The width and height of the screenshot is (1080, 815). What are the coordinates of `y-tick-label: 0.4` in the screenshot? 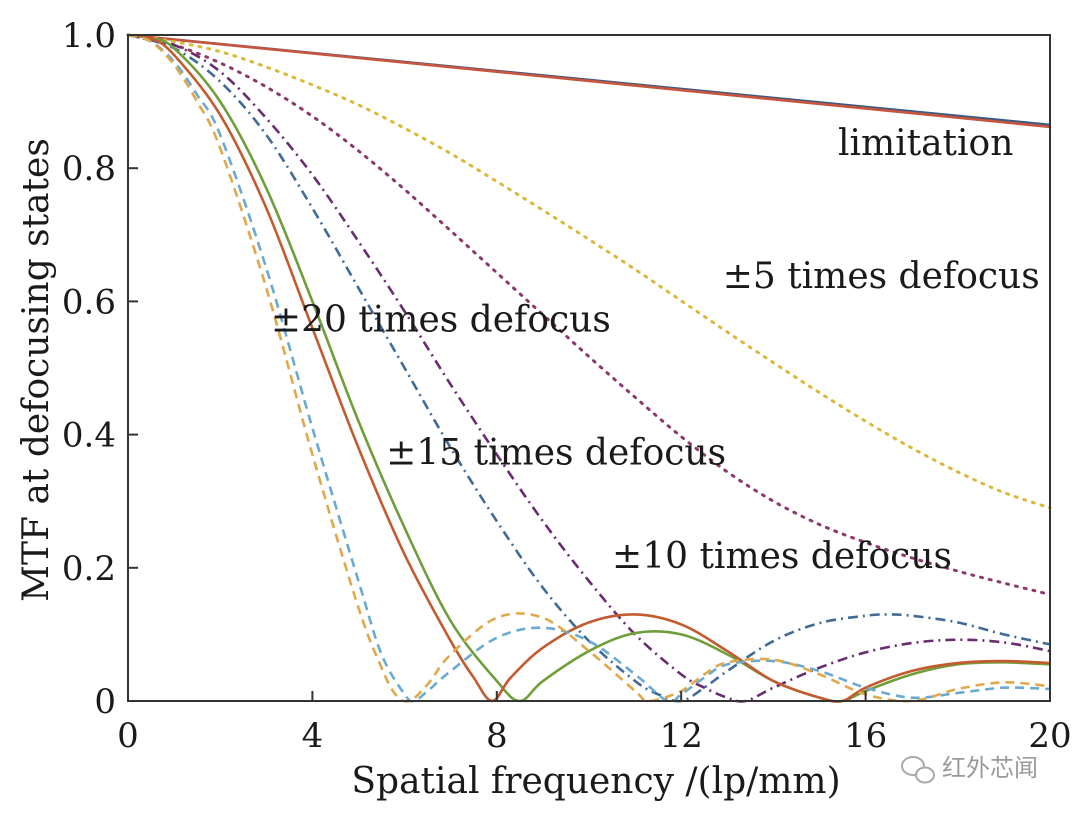 It's located at (89, 436).